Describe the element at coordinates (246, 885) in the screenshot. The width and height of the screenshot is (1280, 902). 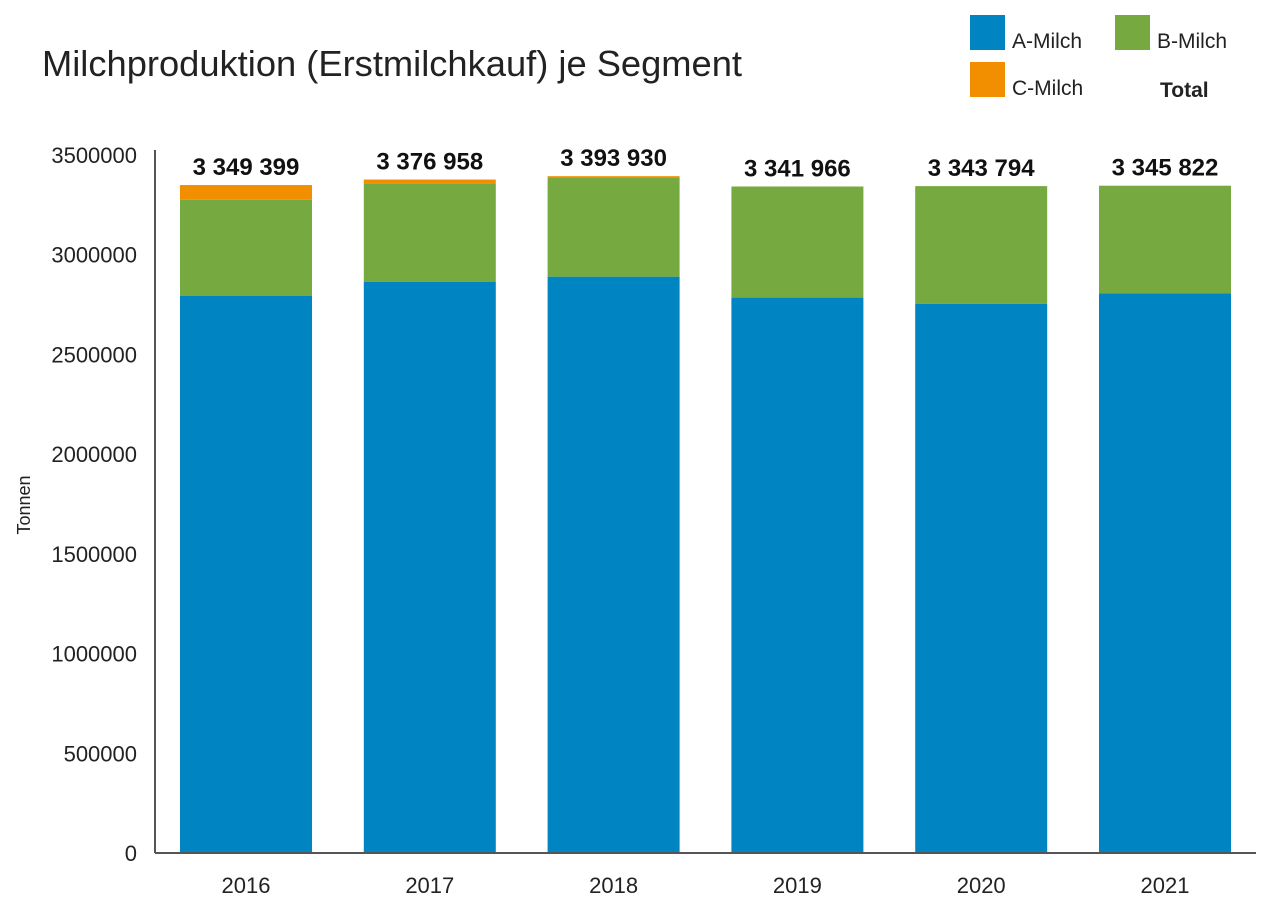
I see `x-tick-label: 2016` at that location.